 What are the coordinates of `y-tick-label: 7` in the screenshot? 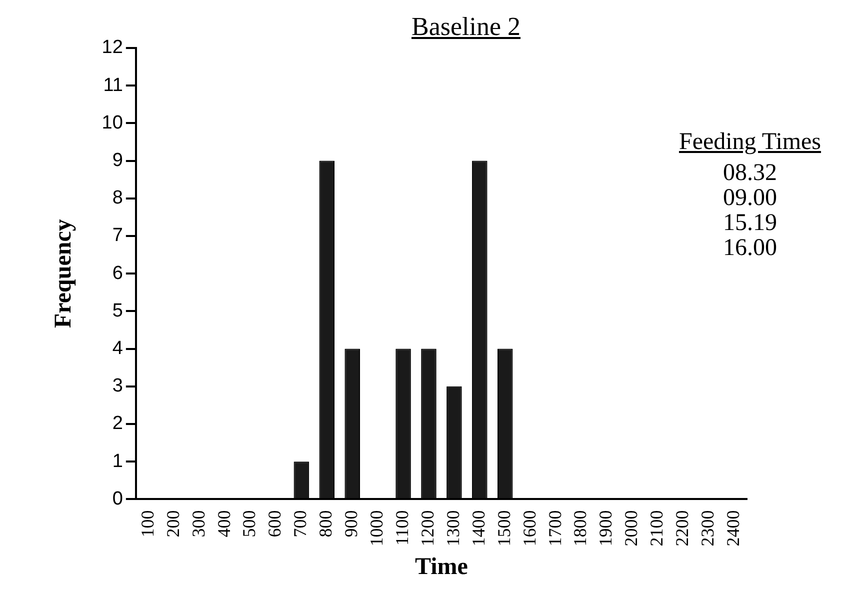 It's located at (117, 235).